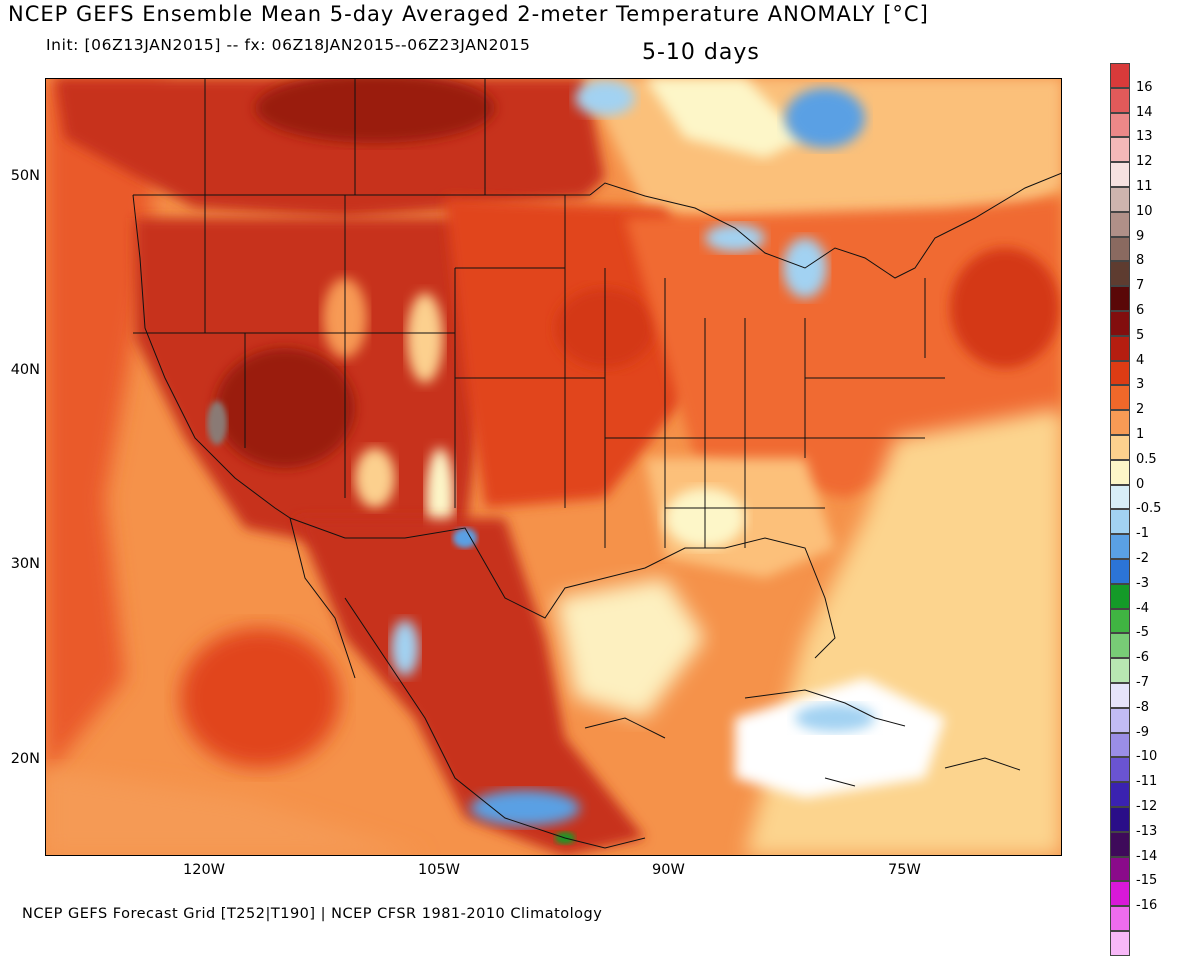 The image size is (1200, 956). What do you see at coordinates (1146, 459) in the screenshot?
I see `colorbar-tick-label: 0.5` at bounding box center [1146, 459].